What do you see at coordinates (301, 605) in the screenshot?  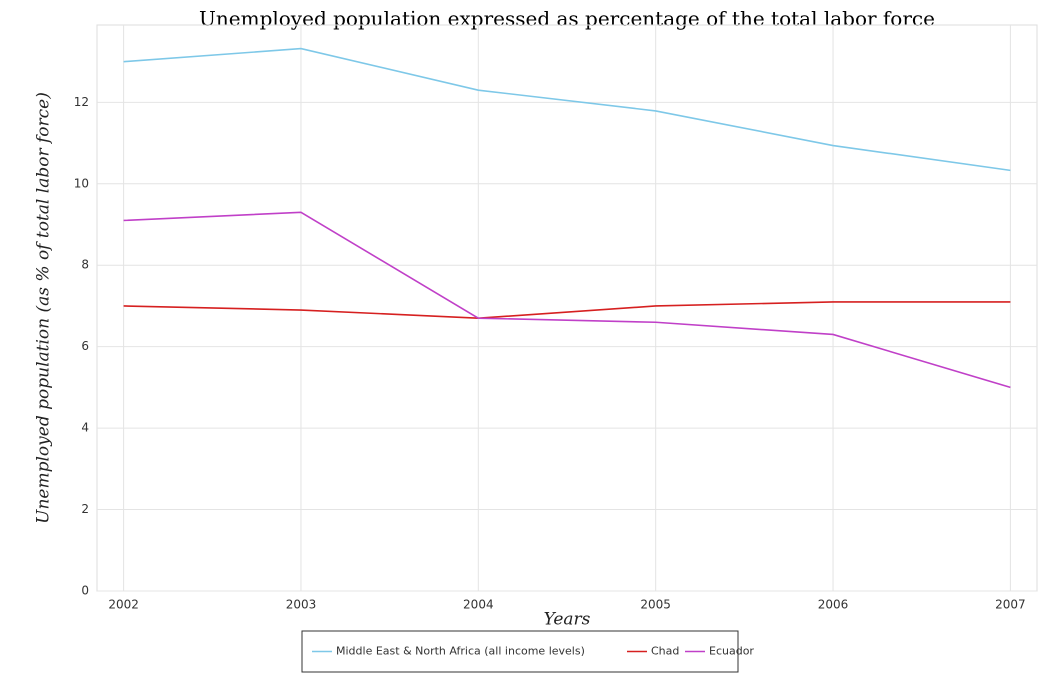 I see `x-tick-label: 2003` at bounding box center [301, 605].